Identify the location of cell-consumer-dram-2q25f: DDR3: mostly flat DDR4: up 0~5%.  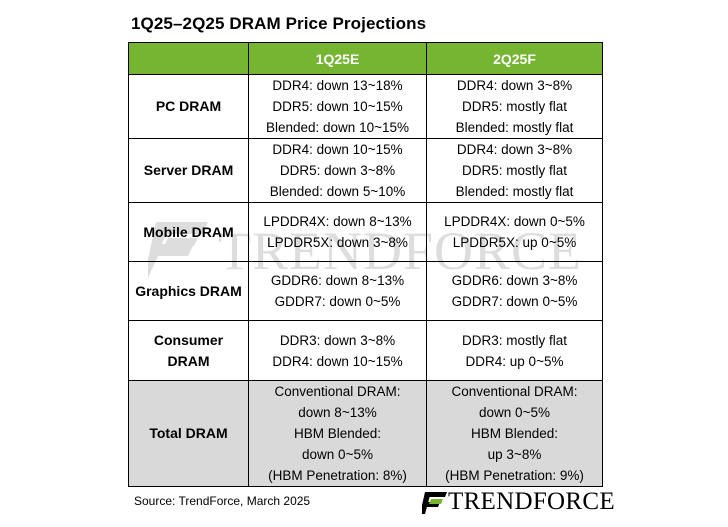
(514, 350).